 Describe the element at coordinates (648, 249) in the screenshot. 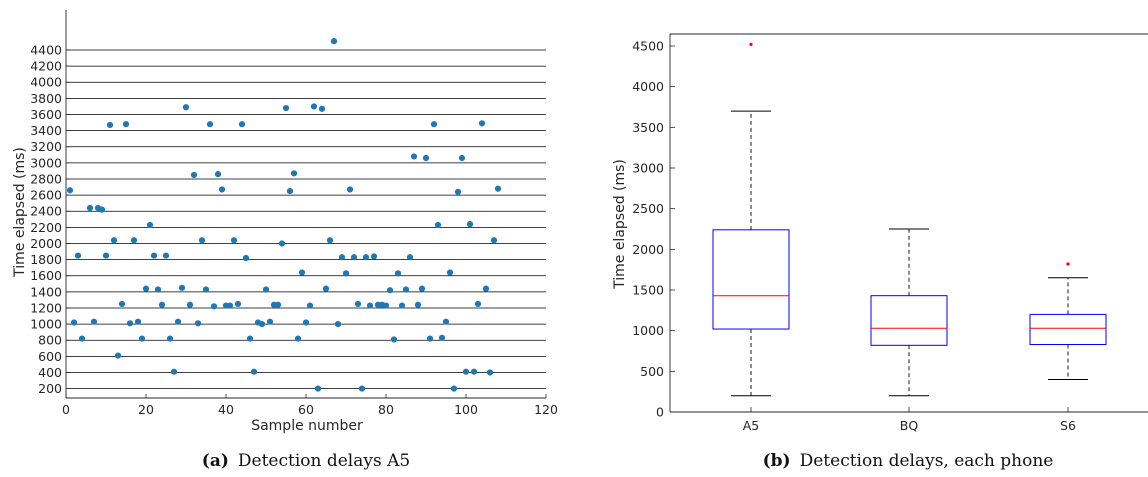

I see `boxplot-y-tick-label: 2000` at that location.